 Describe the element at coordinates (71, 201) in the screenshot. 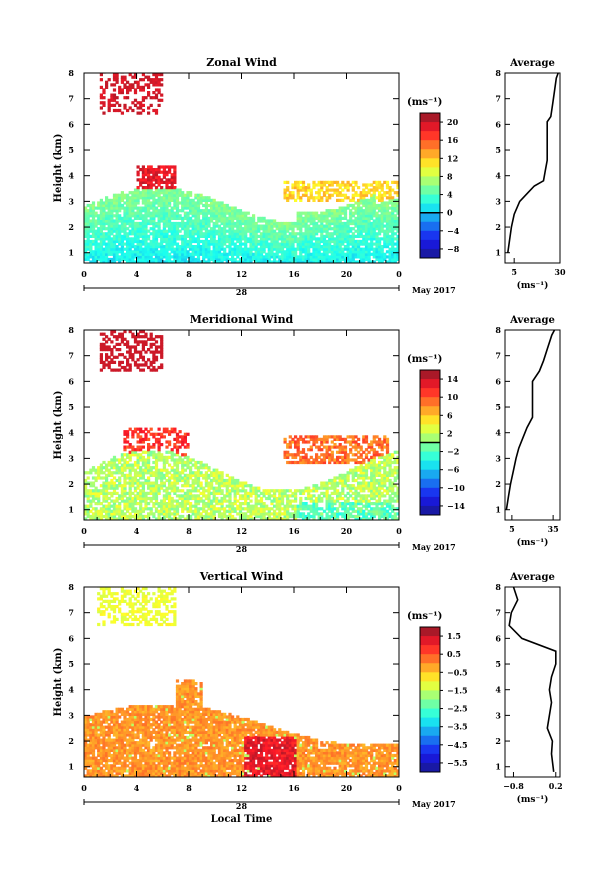

I see `y-tick-label: 3` at that location.